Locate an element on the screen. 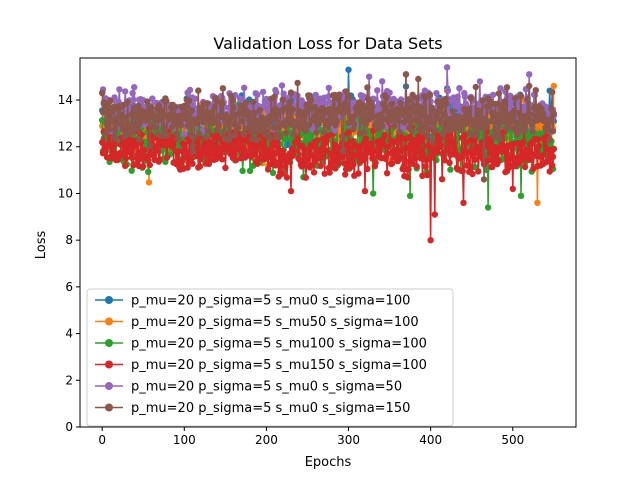  x-tick-label: 100 is located at coordinates (184, 440).